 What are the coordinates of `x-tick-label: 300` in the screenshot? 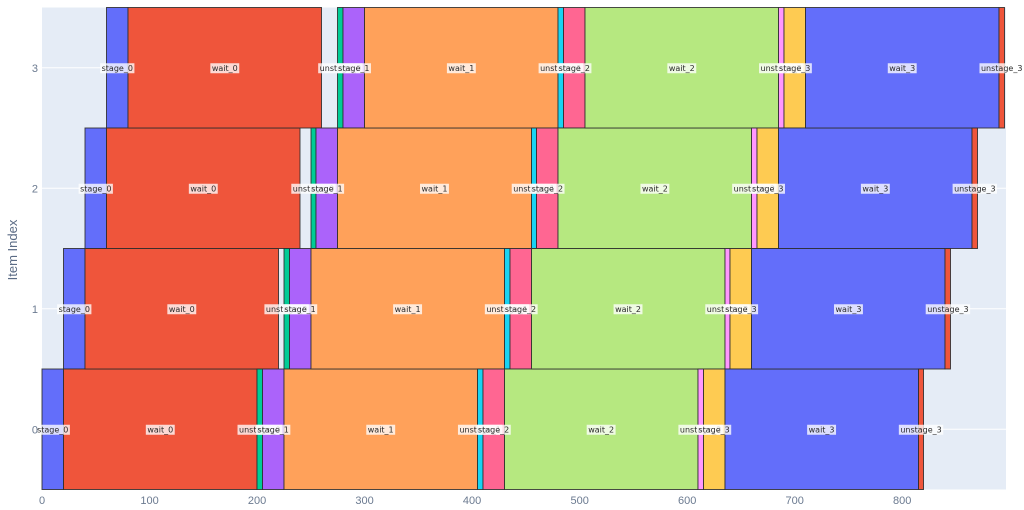 It's located at (364, 501).